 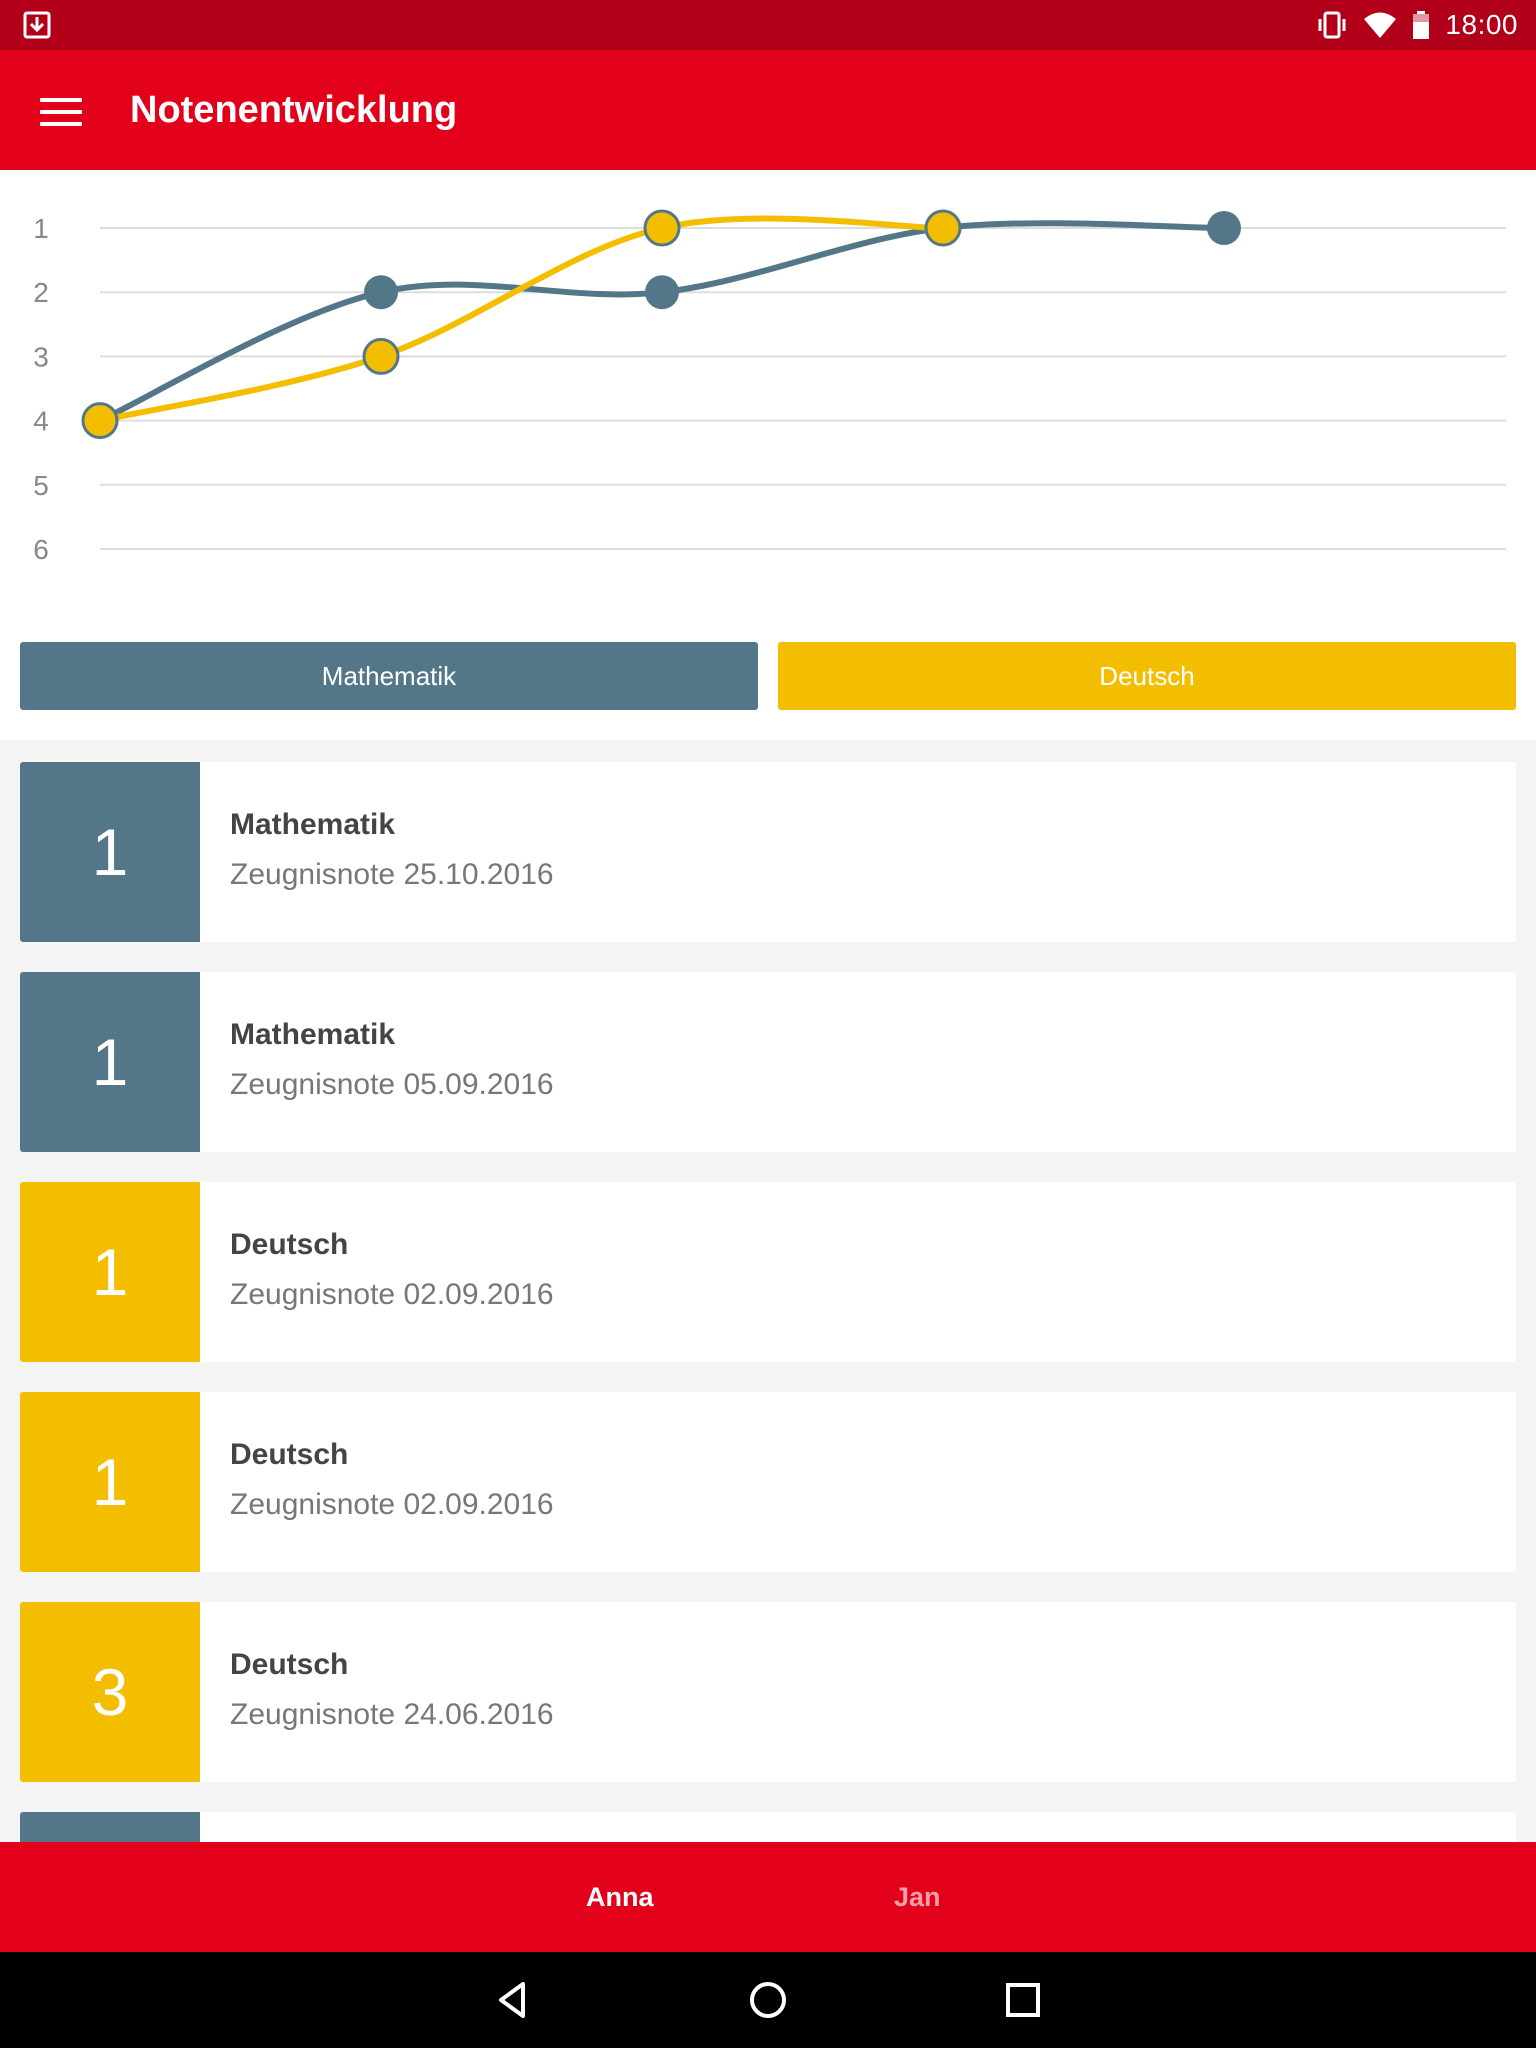 What do you see at coordinates (41, 292) in the screenshot?
I see `y-tick-label: 2` at bounding box center [41, 292].